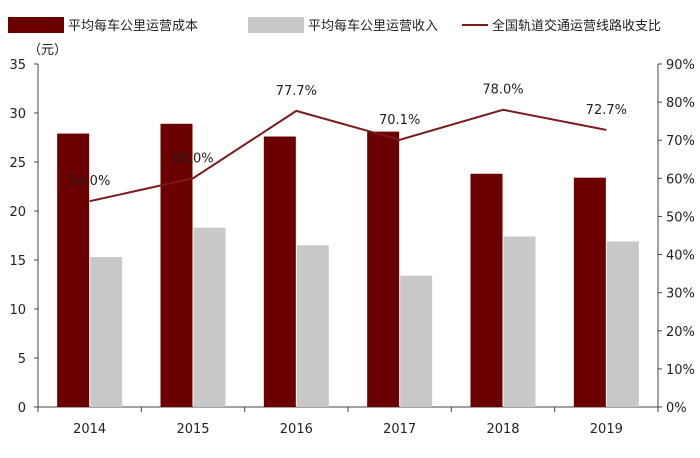 The width and height of the screenshot is (700, 458). What do you see at coordinates (680, 179) in the screenshot?
I see `right-tick-label: 60%` at bounding box center [680, 179].